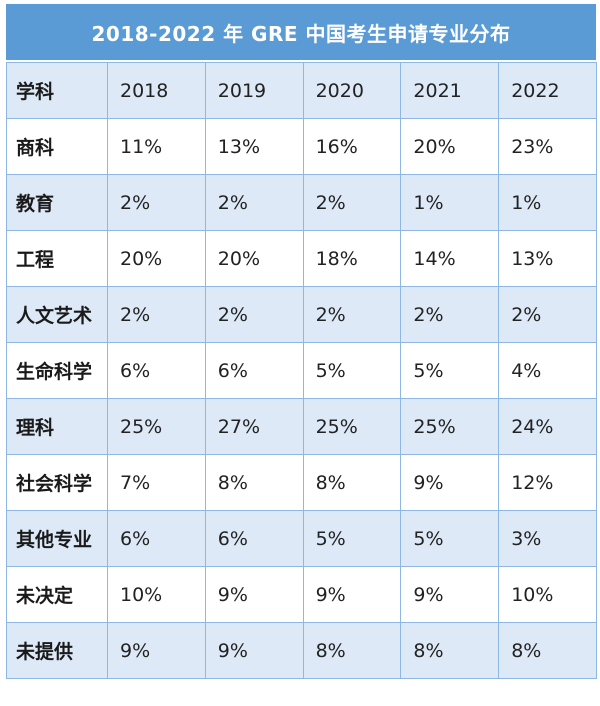  I want to click on table-row: 教育 2% 2% 2% 1% 1%, so click(301, 202).